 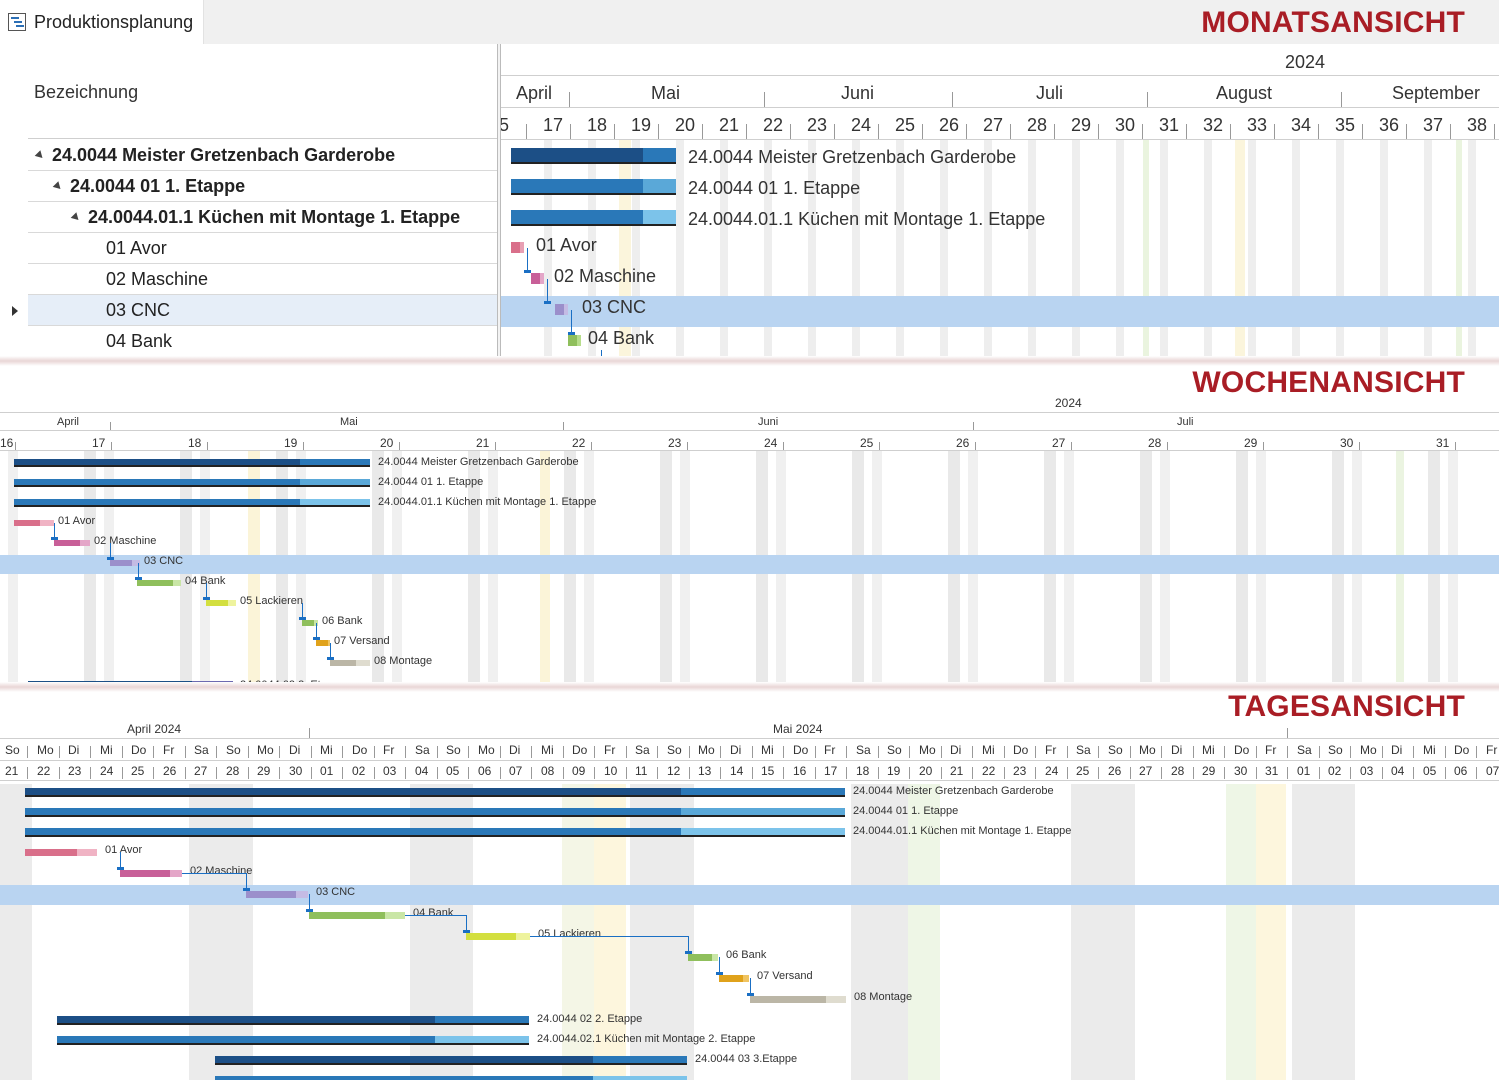 What do you see at coordinates (158, 185) in the screenshot?
I see `grid-row-label: 24.0044 01 1. Etappe` at bounding box center [158, 185].